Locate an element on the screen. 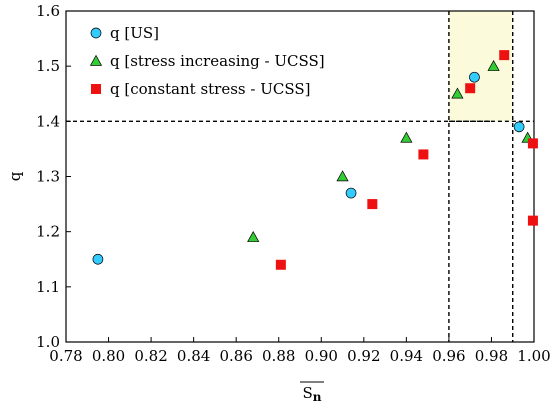 Image resolution: width=550 pixels, height=408 pixels. x-tick-label: 0.82 is located at coordinates (150, 356).